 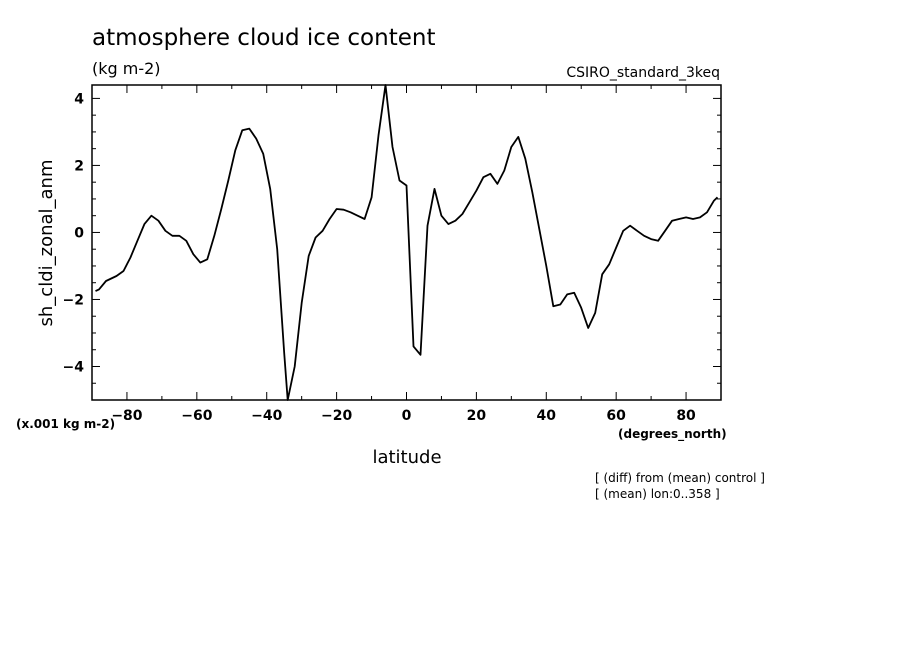 I want to click on x-tick-label: 0, so click(x=407, y=416).